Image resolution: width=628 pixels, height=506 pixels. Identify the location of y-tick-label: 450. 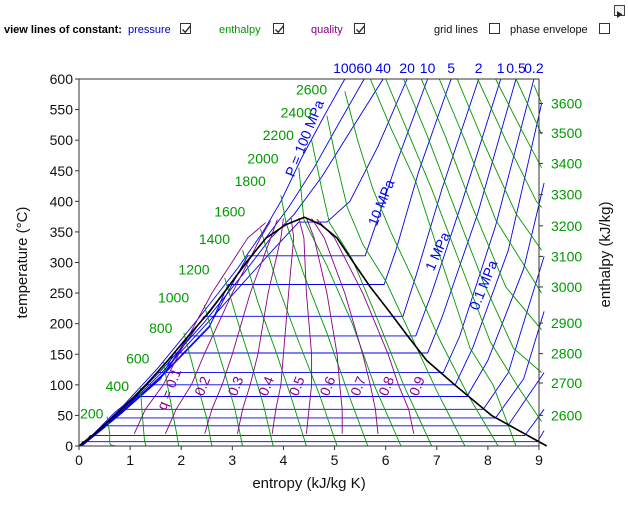
(62, 171).